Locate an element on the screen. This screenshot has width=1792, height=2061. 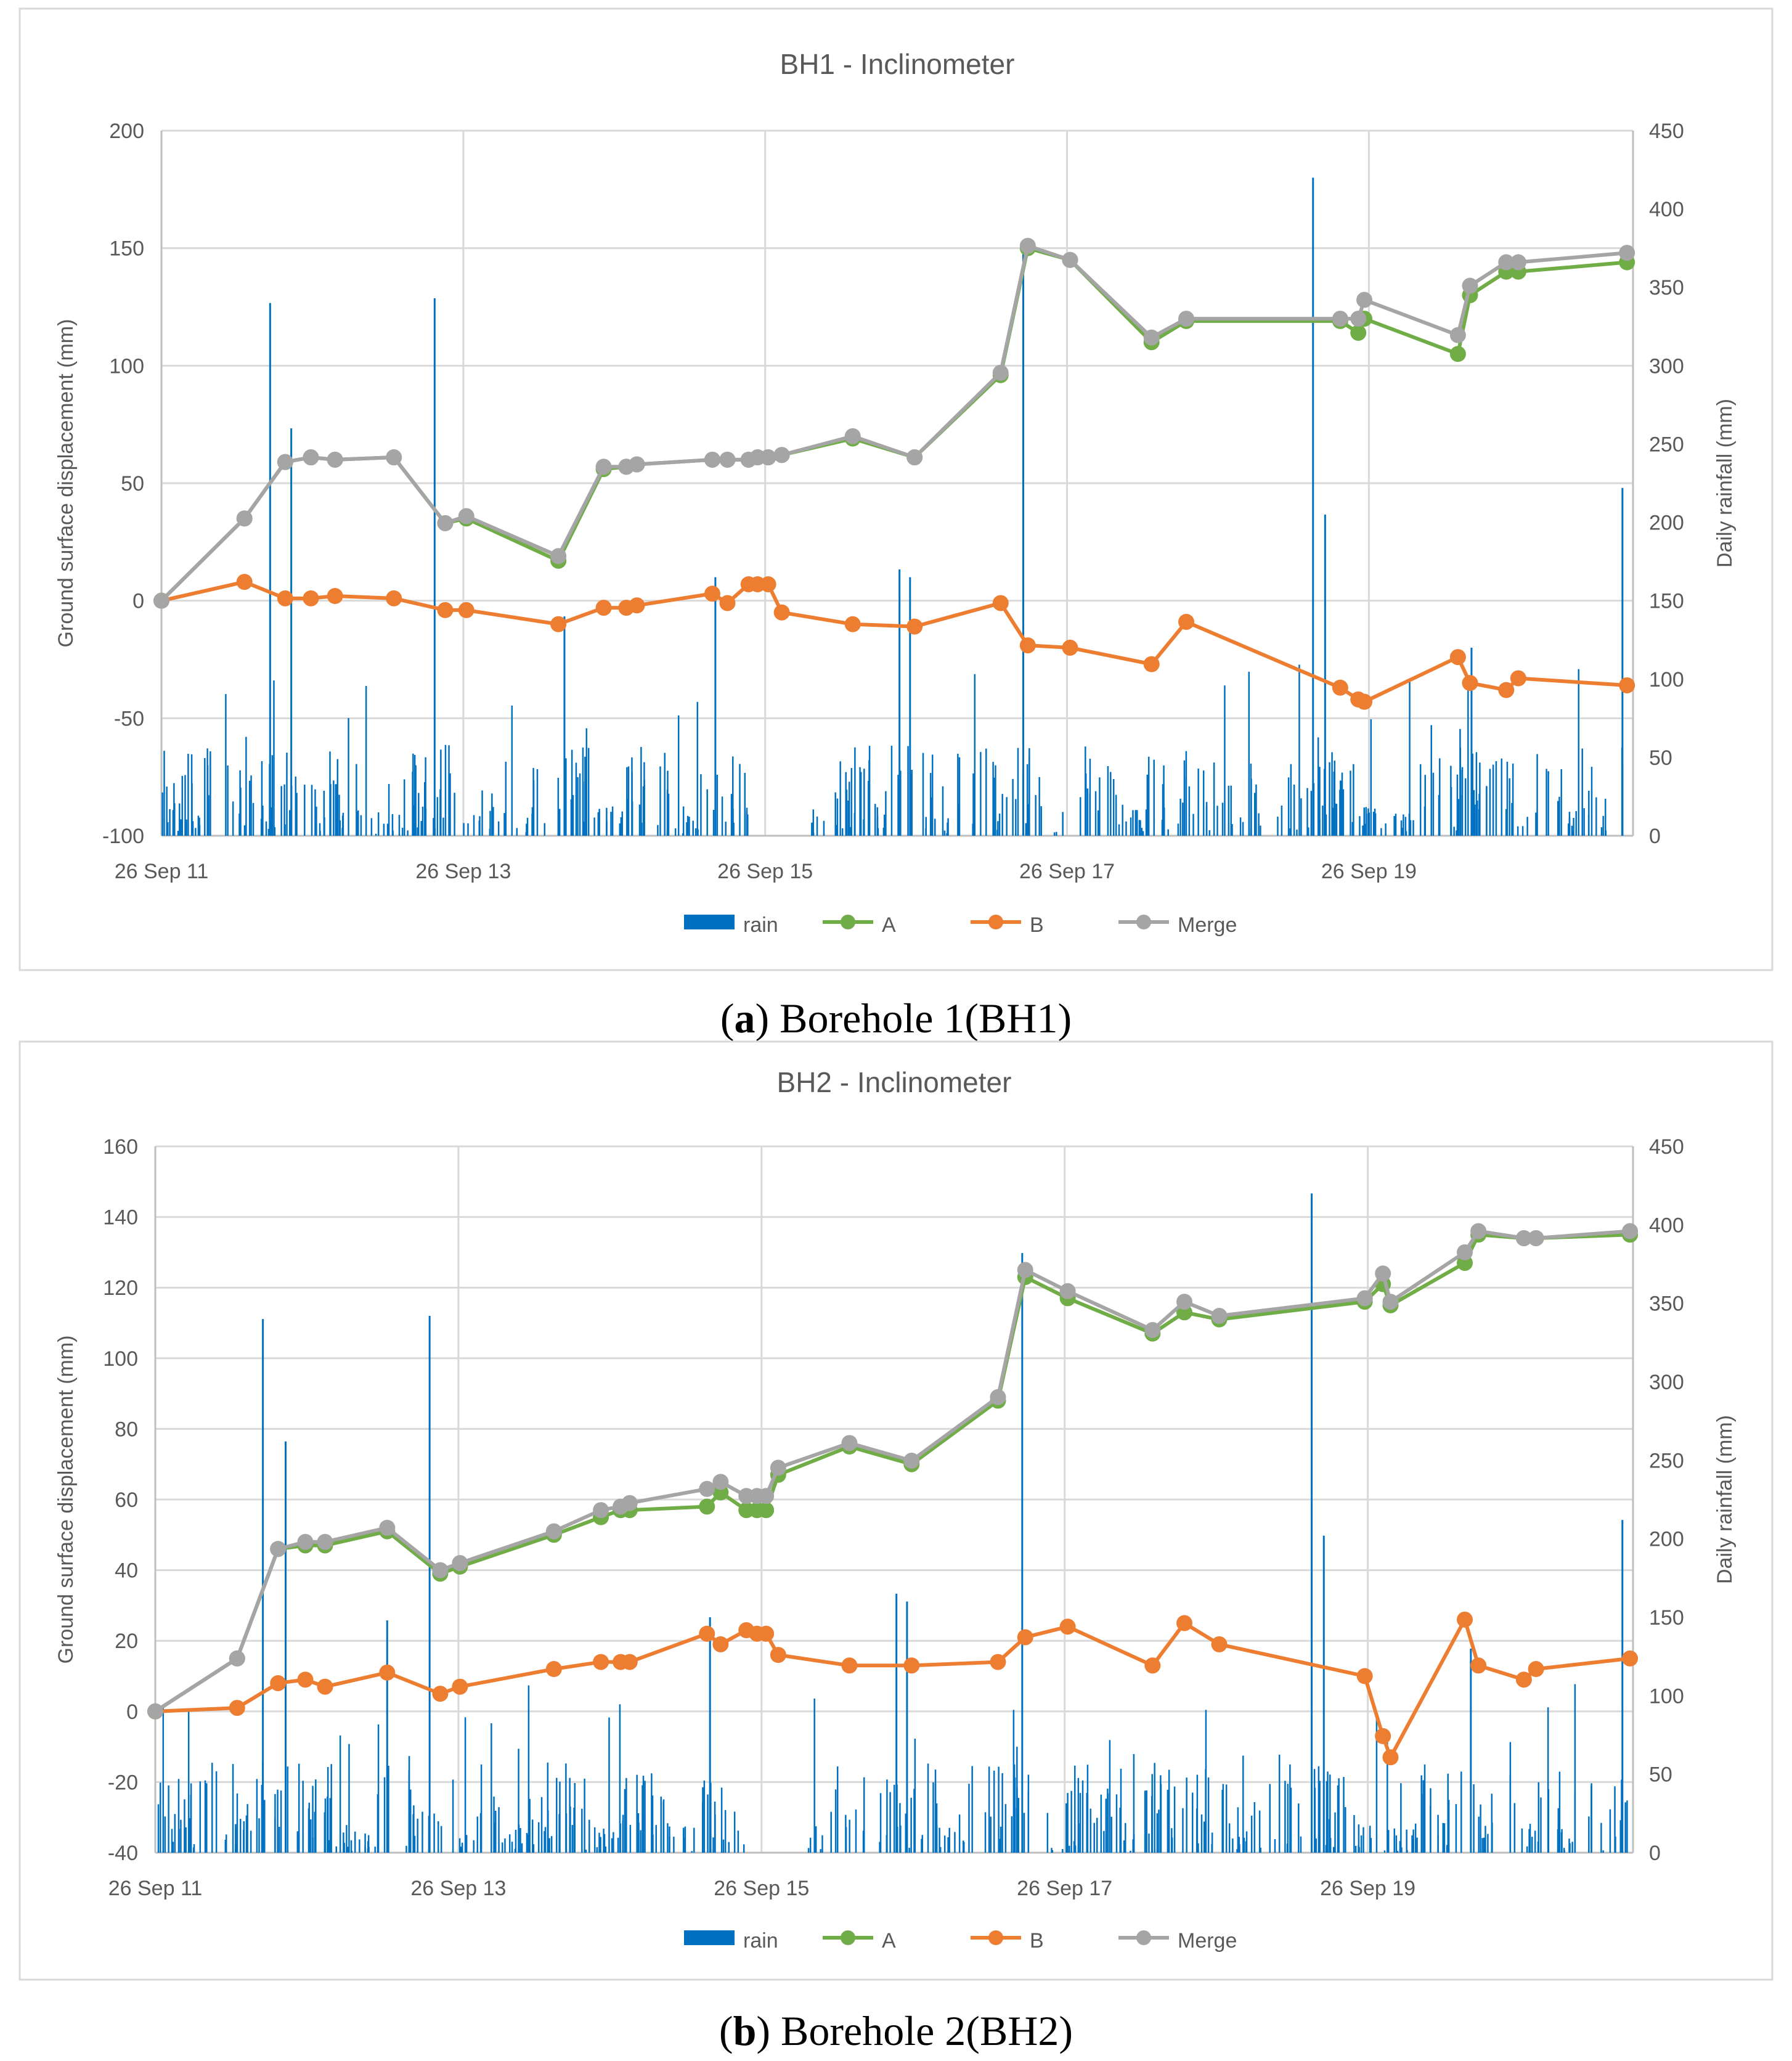
chart-title: BH1 - Inclinometer is located at coordinates (898, 64).